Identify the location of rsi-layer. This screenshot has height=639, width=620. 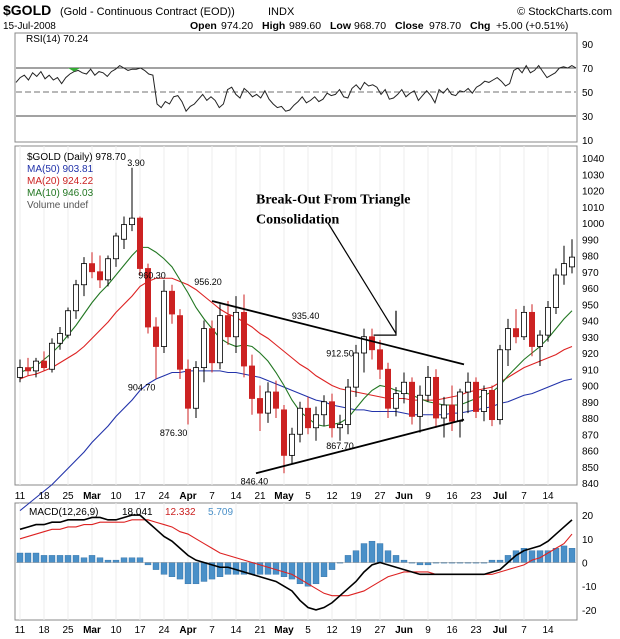
(296, 90).